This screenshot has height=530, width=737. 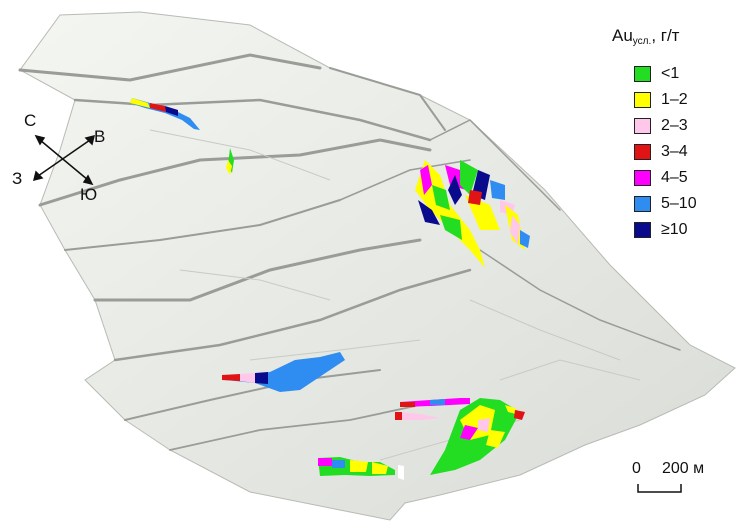 I want to click on legend-title-main: Au, so click(x=622, y=35).